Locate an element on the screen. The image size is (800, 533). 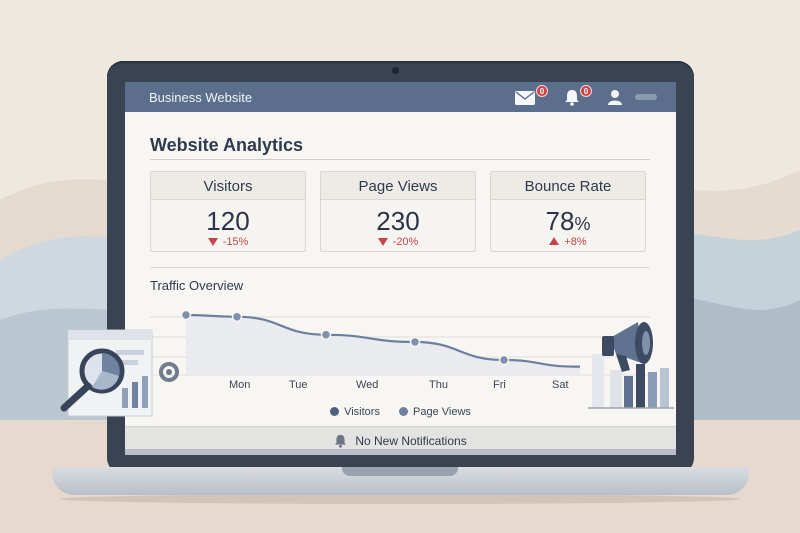
chart-legend: Visitors Page Views is located at coordinates (400, 412).